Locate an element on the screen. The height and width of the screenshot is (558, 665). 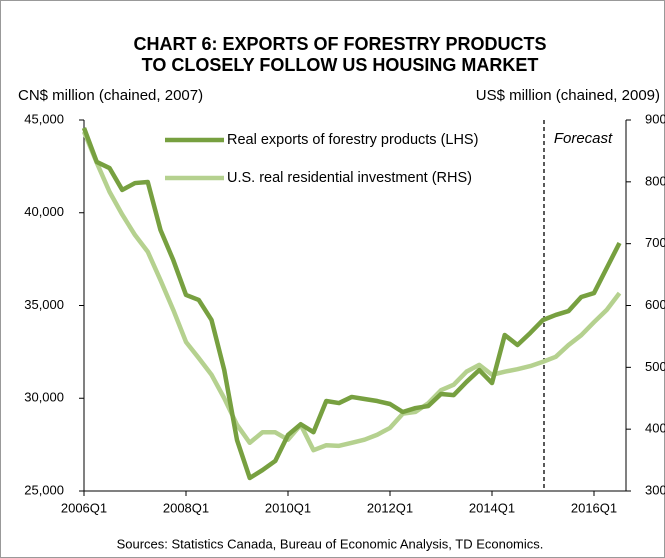
y2-tick-label: 600 is located at coordinates (655, 304).